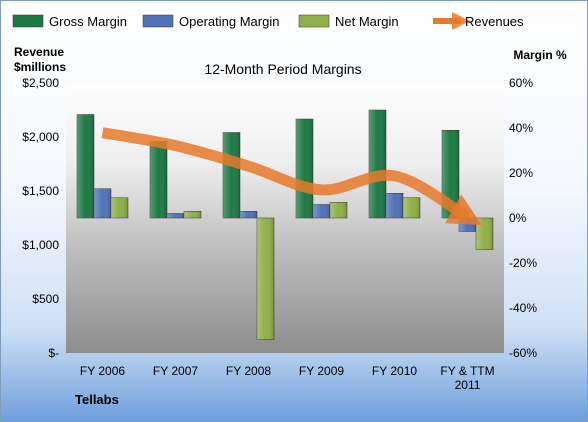  Describe the element at coordinates (248, 371) in the screenshot. I see `category-label: FY 2008` at that location.